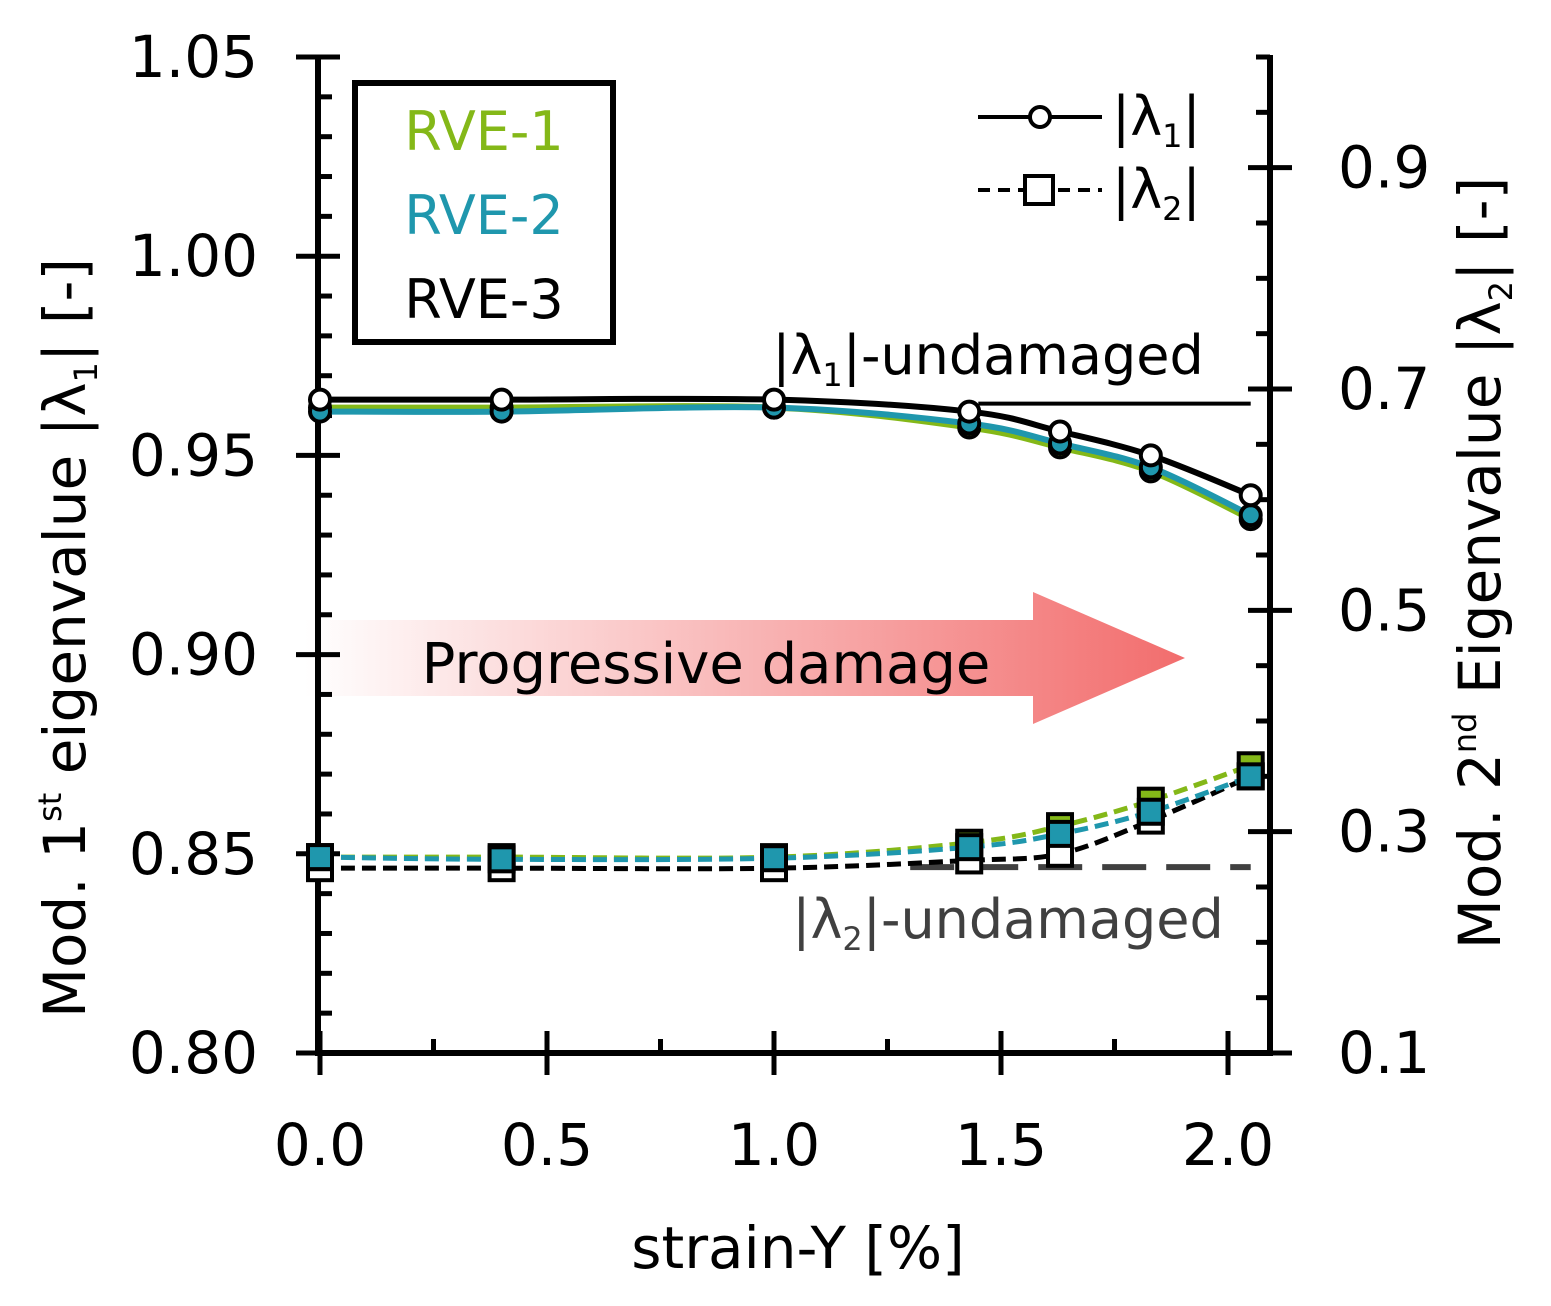 The image size is (1551, 1306). I want to click on y2-tick-label: 0.5, so click(1384, 610).